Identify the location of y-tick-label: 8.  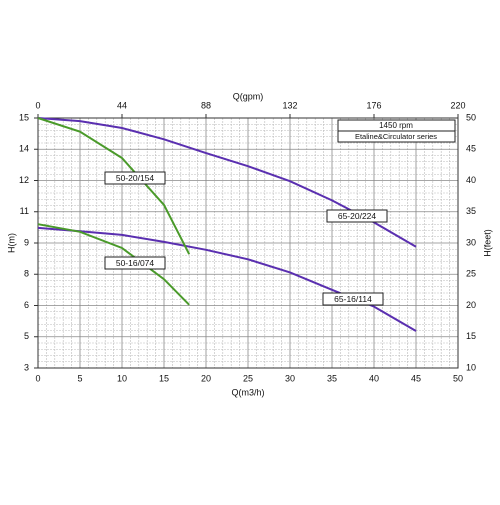
(26, 274).